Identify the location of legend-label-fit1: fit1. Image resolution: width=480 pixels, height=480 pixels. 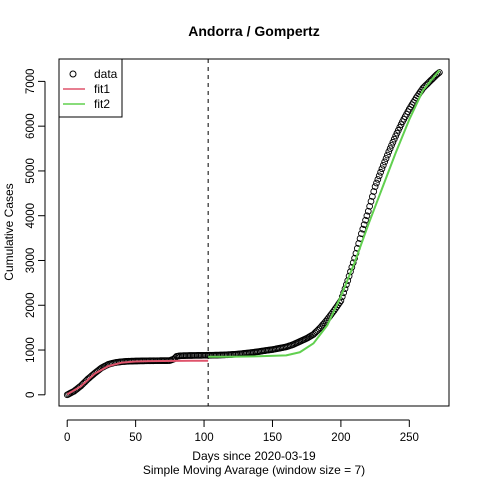
(102, 89).